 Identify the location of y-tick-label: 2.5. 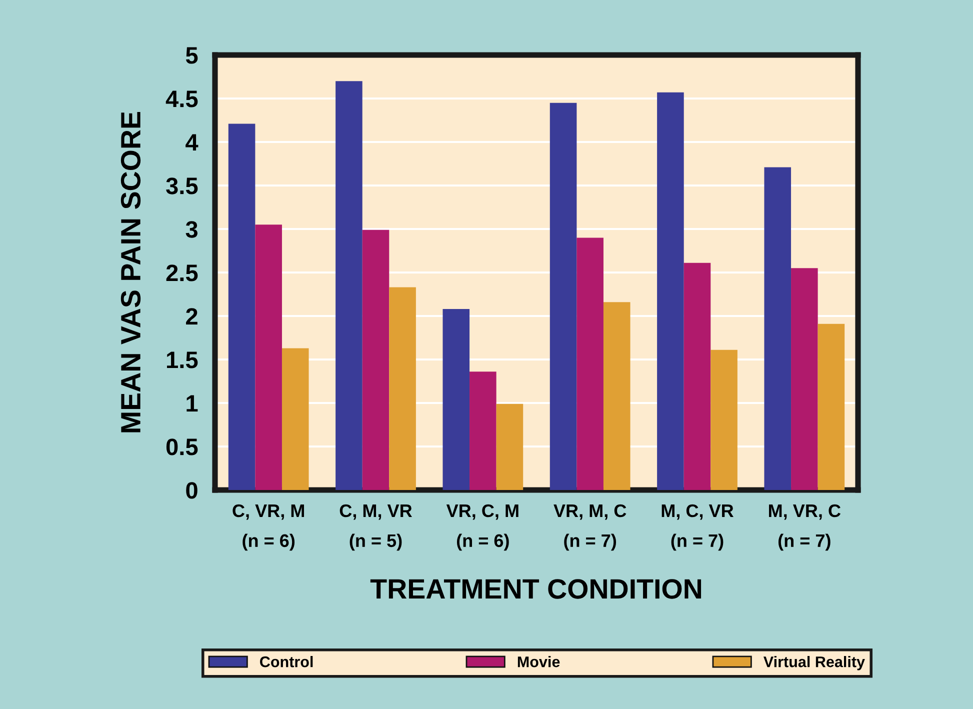
(182, 273).